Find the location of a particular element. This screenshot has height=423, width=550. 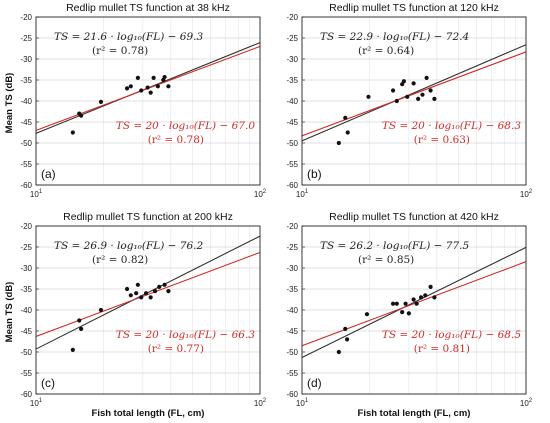

x-axis-label-right: Fish total length (FL, cm) is located at coordinates (414, 413).